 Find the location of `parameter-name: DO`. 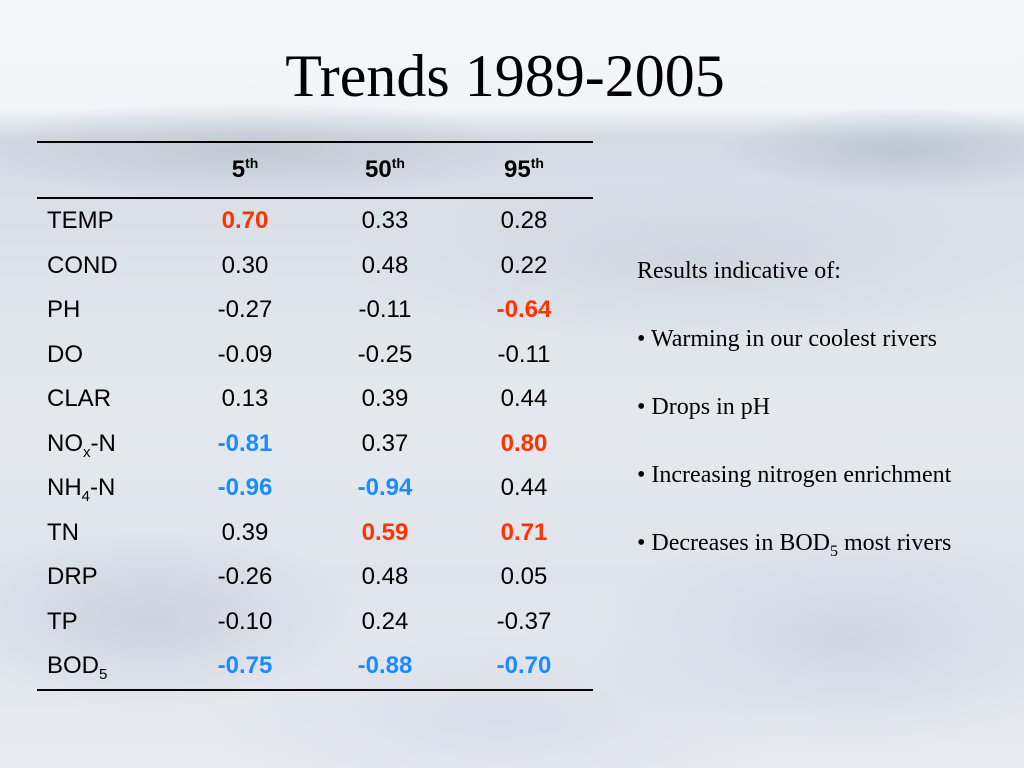

parameter-name: DO is located at coordinates (65, 354).